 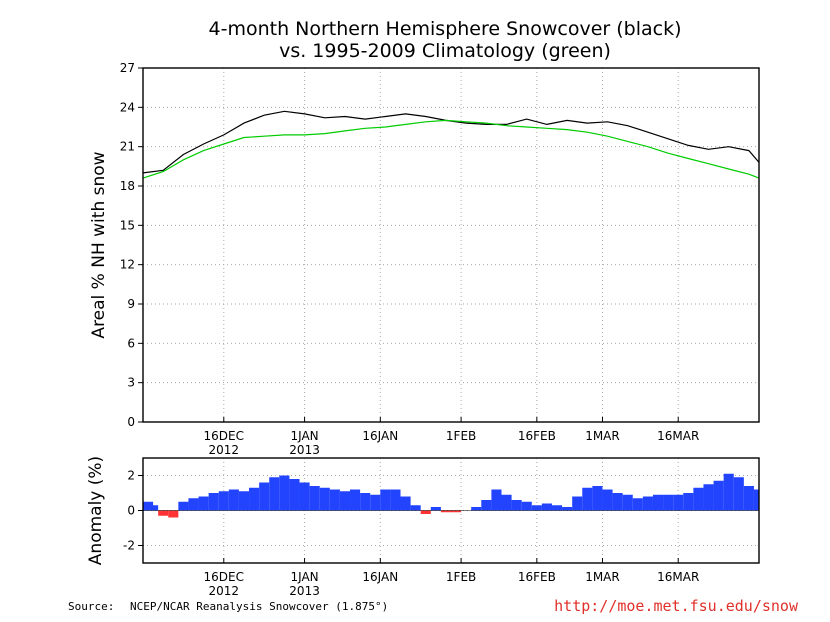 I want to click on anom-xtick-sublabel: 2013, so click(x=304, y=591).